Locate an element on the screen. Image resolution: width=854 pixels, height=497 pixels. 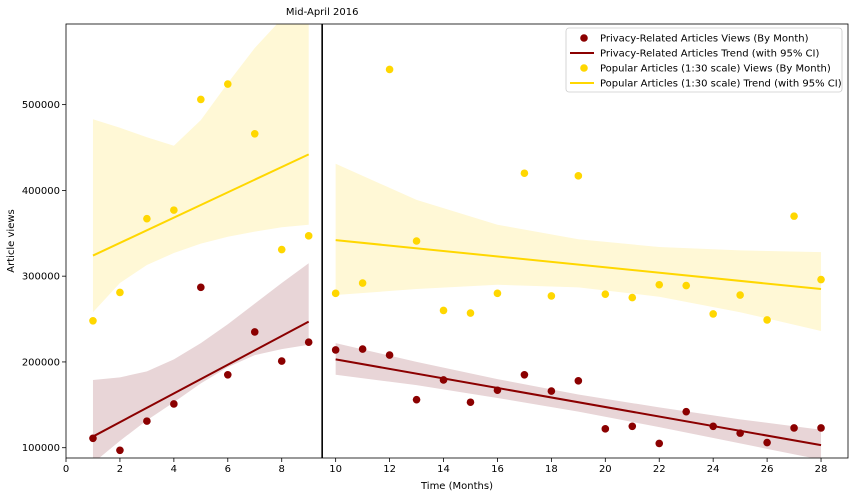
y-tick-label-300000: 300000 is located at coordinates (41, 277).